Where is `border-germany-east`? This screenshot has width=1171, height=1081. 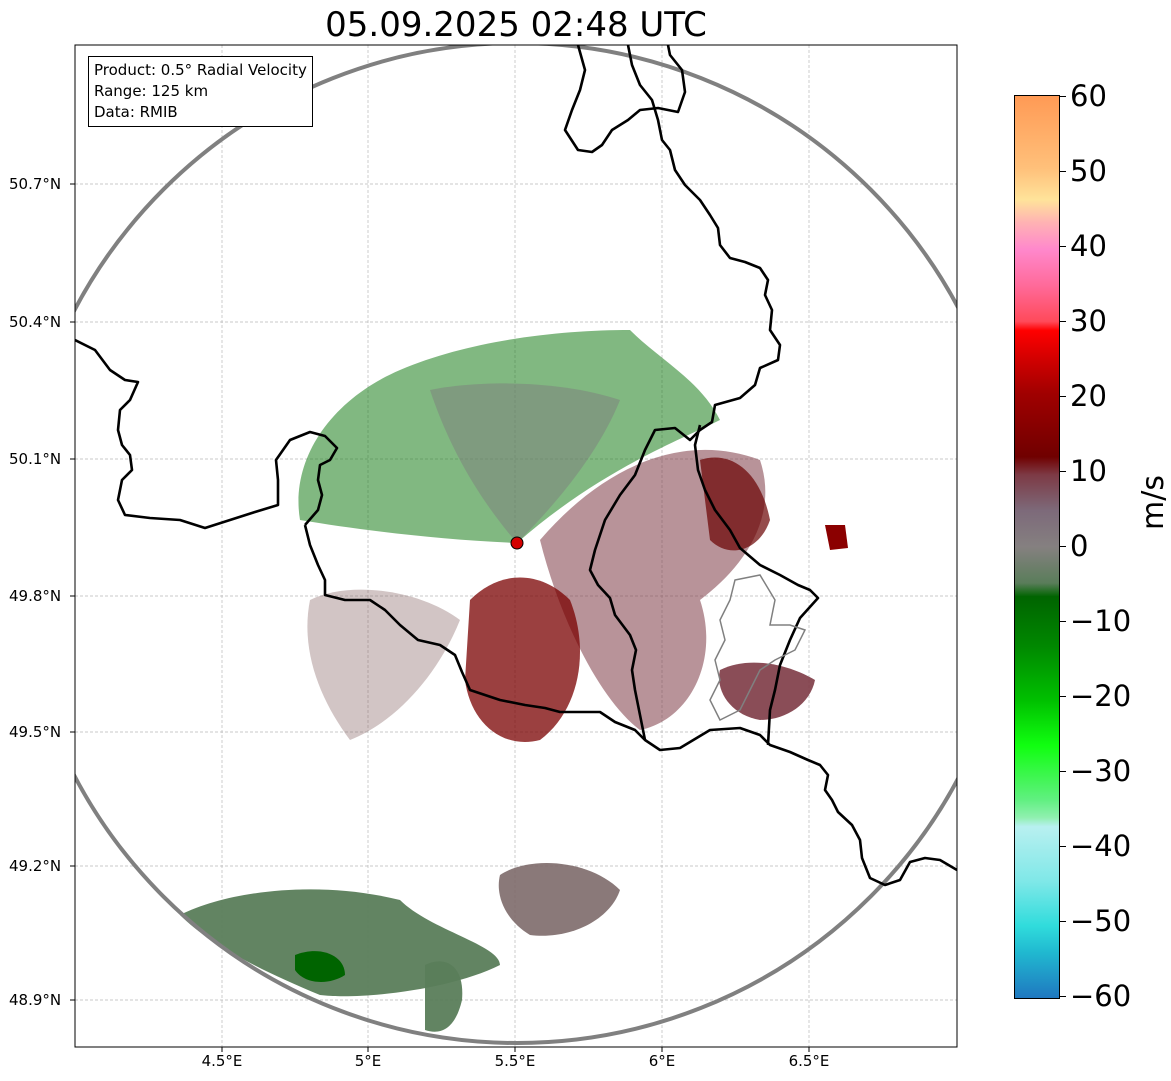 border-germany-east is located at coordinates (756, 585).